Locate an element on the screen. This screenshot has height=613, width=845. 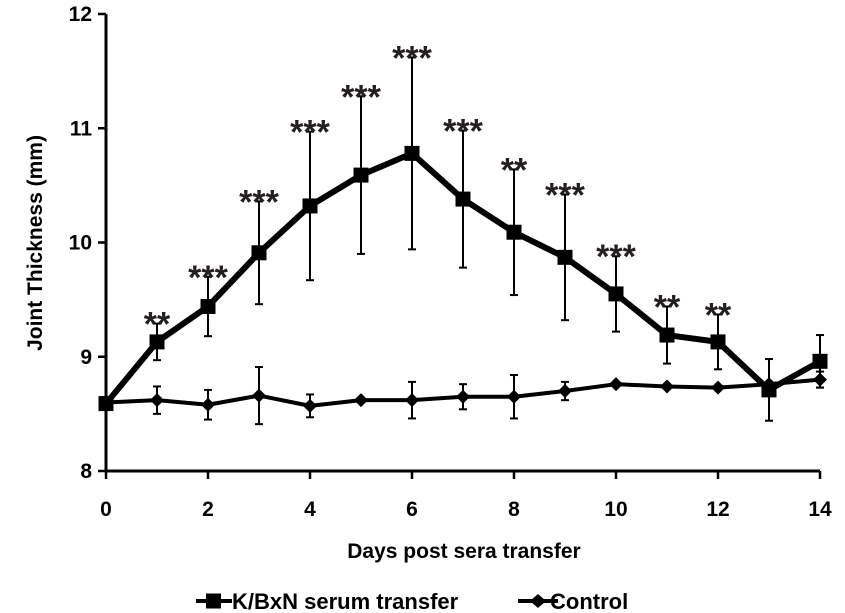
y-tick-label: 11 is located at coordinates (81, 128).